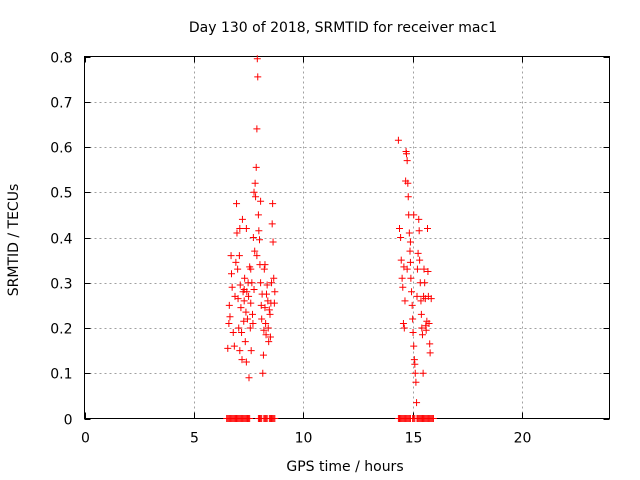  I want to click on x-axis-label: GPS time / hours, so click(344, 467).